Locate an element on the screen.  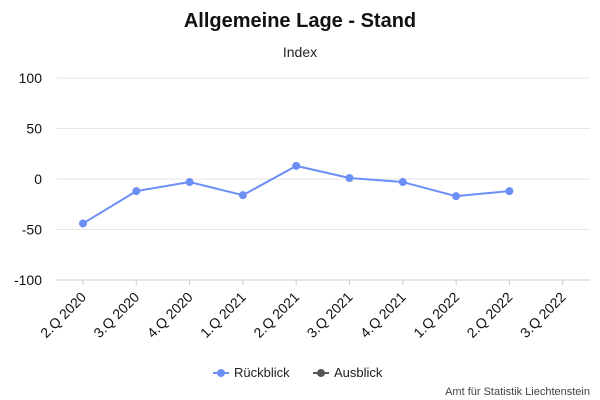
y-tick-label: -100 is located at coordinates (28, 280).